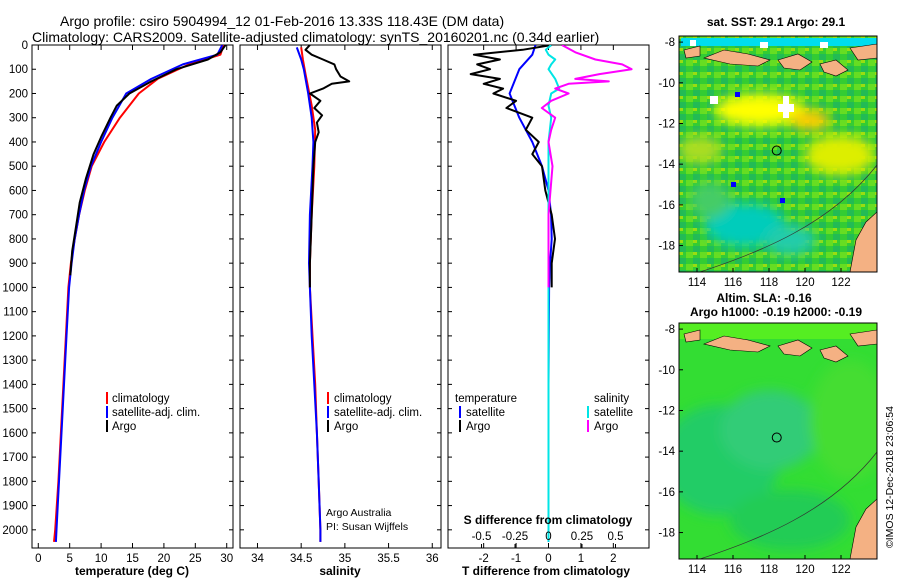 This screenshot has width=900, height=580. What do you see at coordinates (586, 166) in the screenshot?
I see `series-line-salinity-argo` at bounding box center [586, 166].